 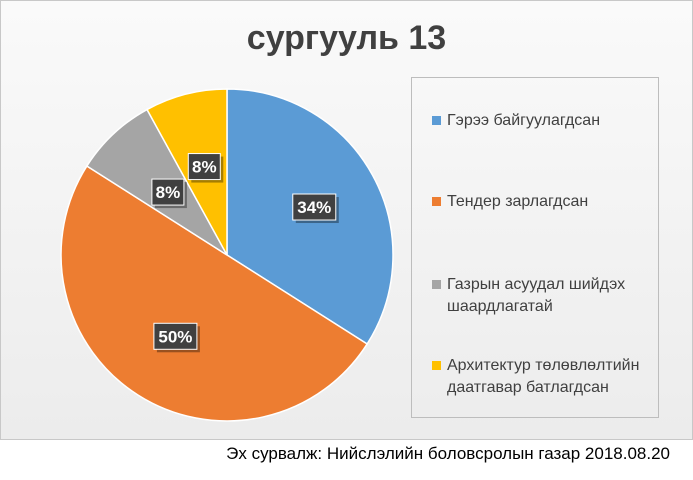 What do you see at coordinates (536, 295) in the screenshot?
I see `legend-label: Газрын асуудал шийдэх шаардлагатай` at bounding box center [536, 295].